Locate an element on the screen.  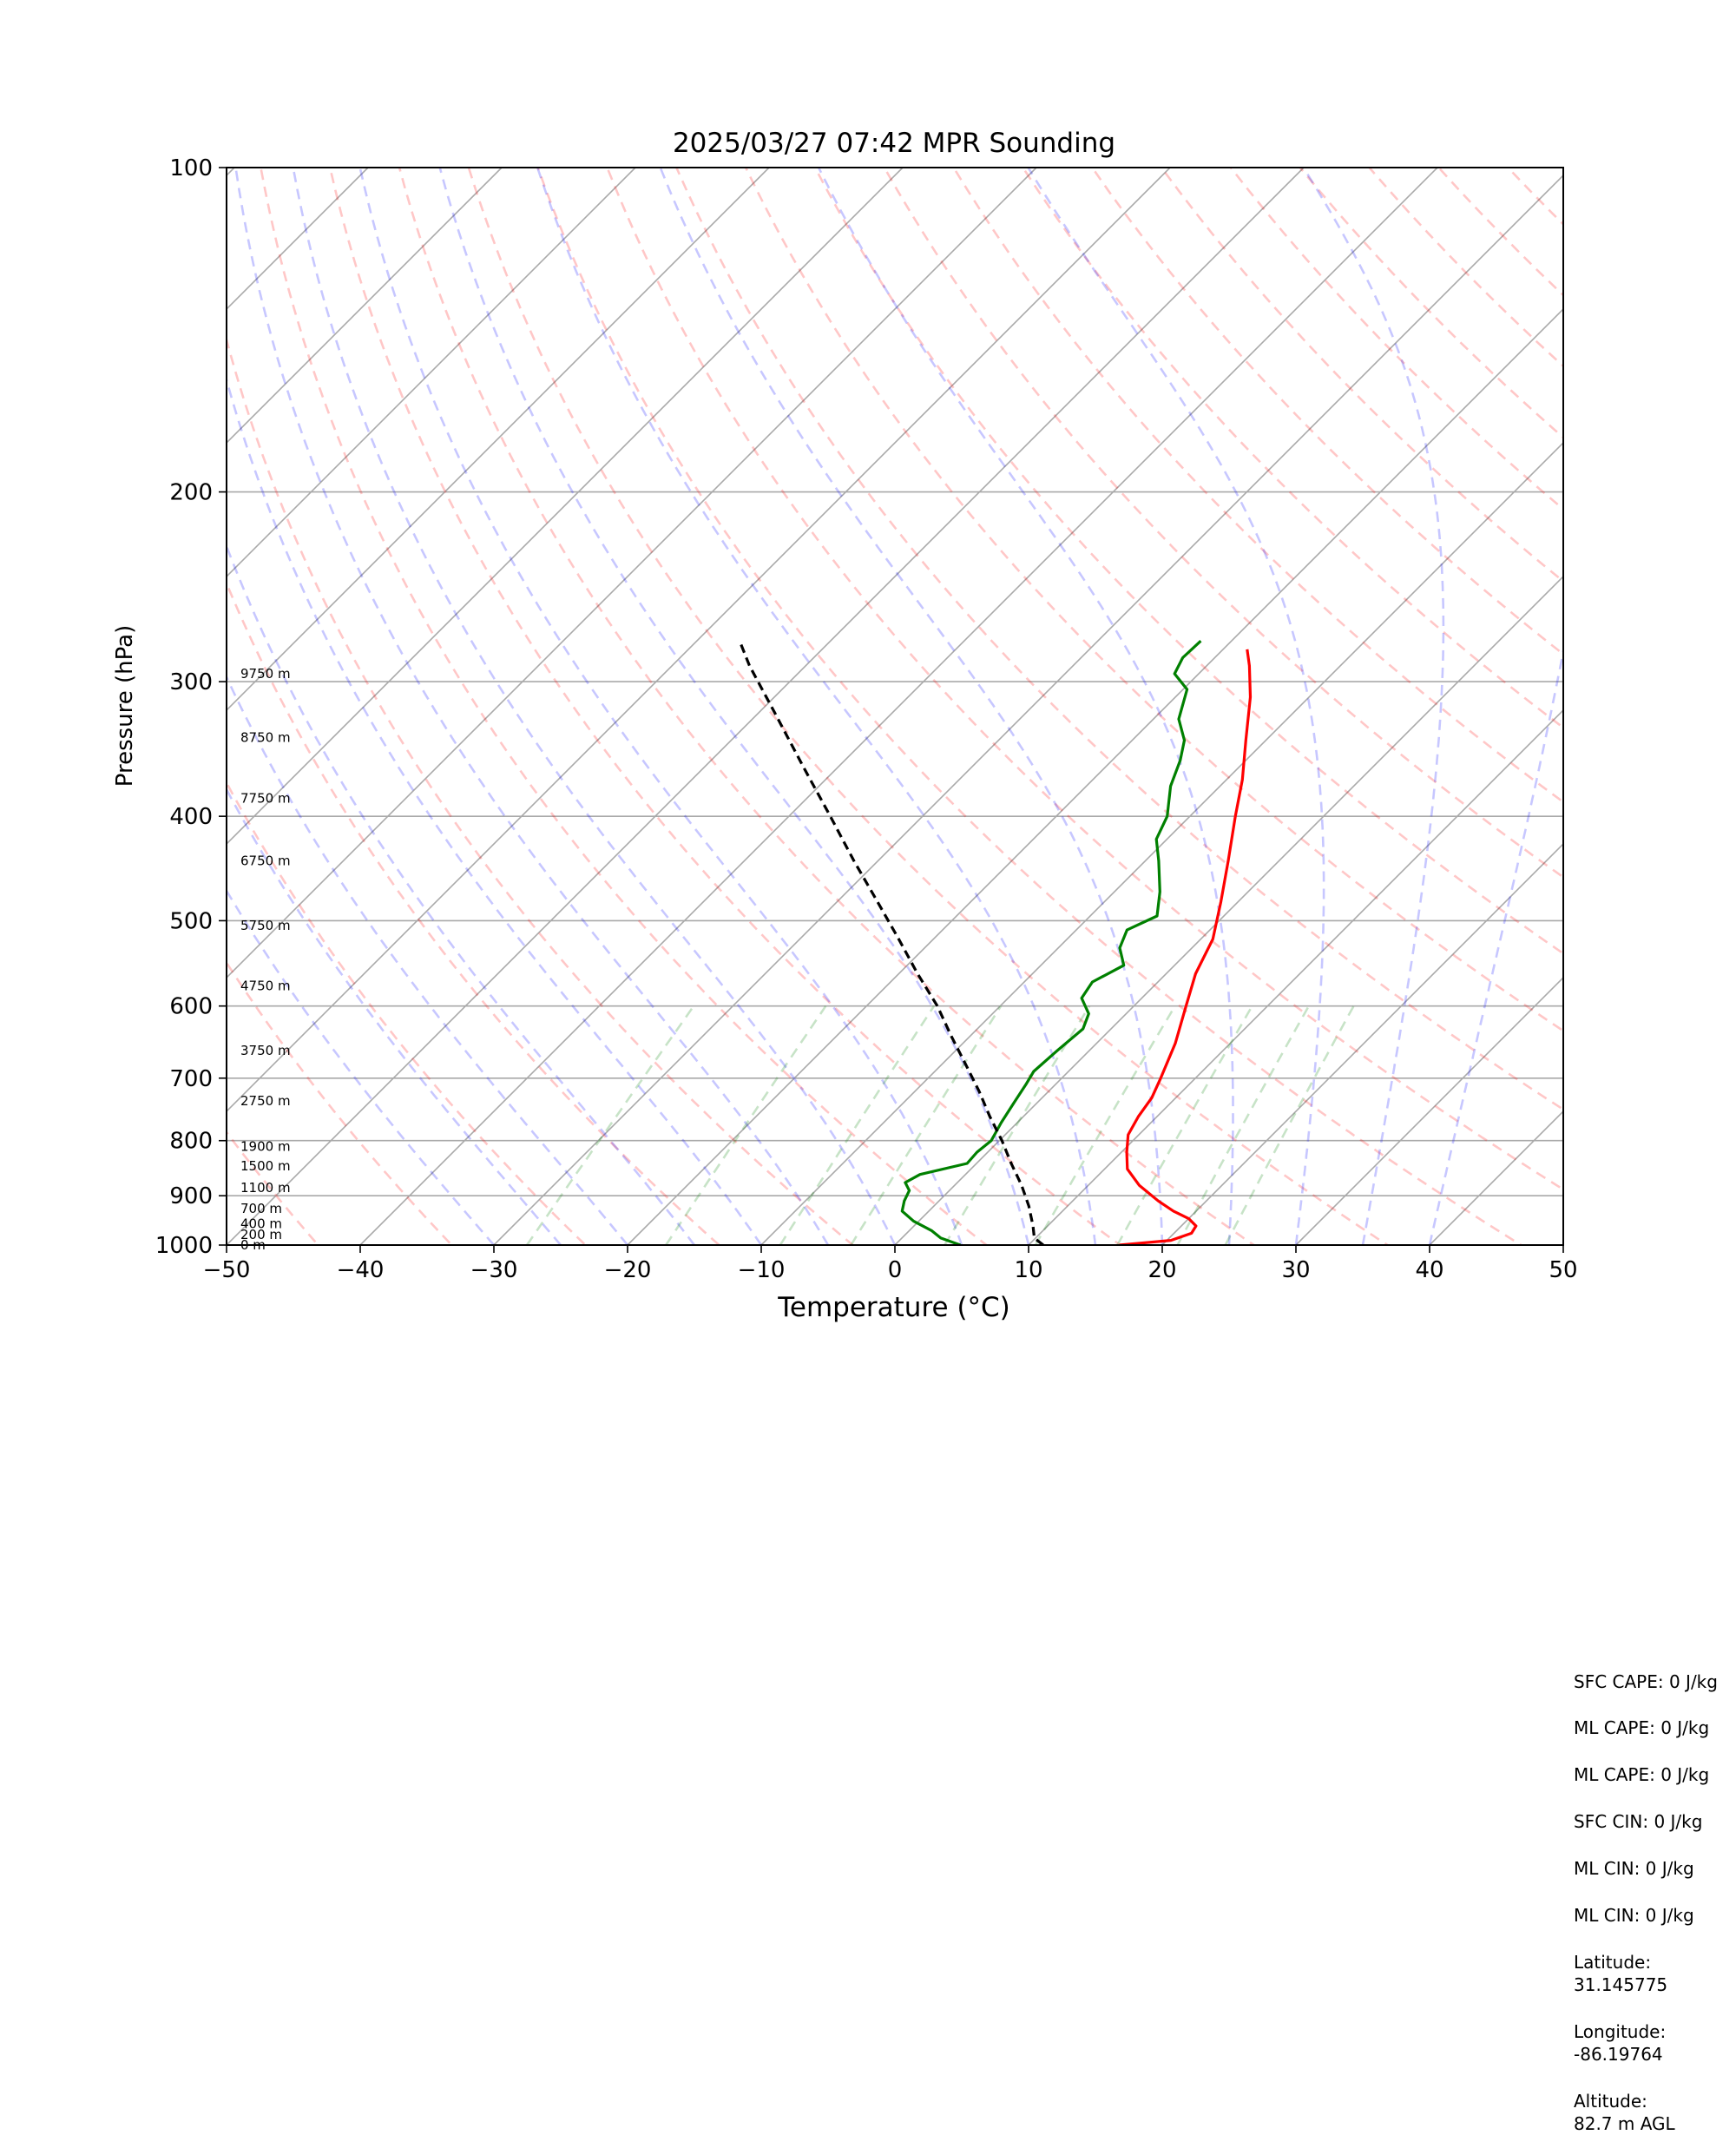
height-label: 5750 m is located at coordinates (265, 925).